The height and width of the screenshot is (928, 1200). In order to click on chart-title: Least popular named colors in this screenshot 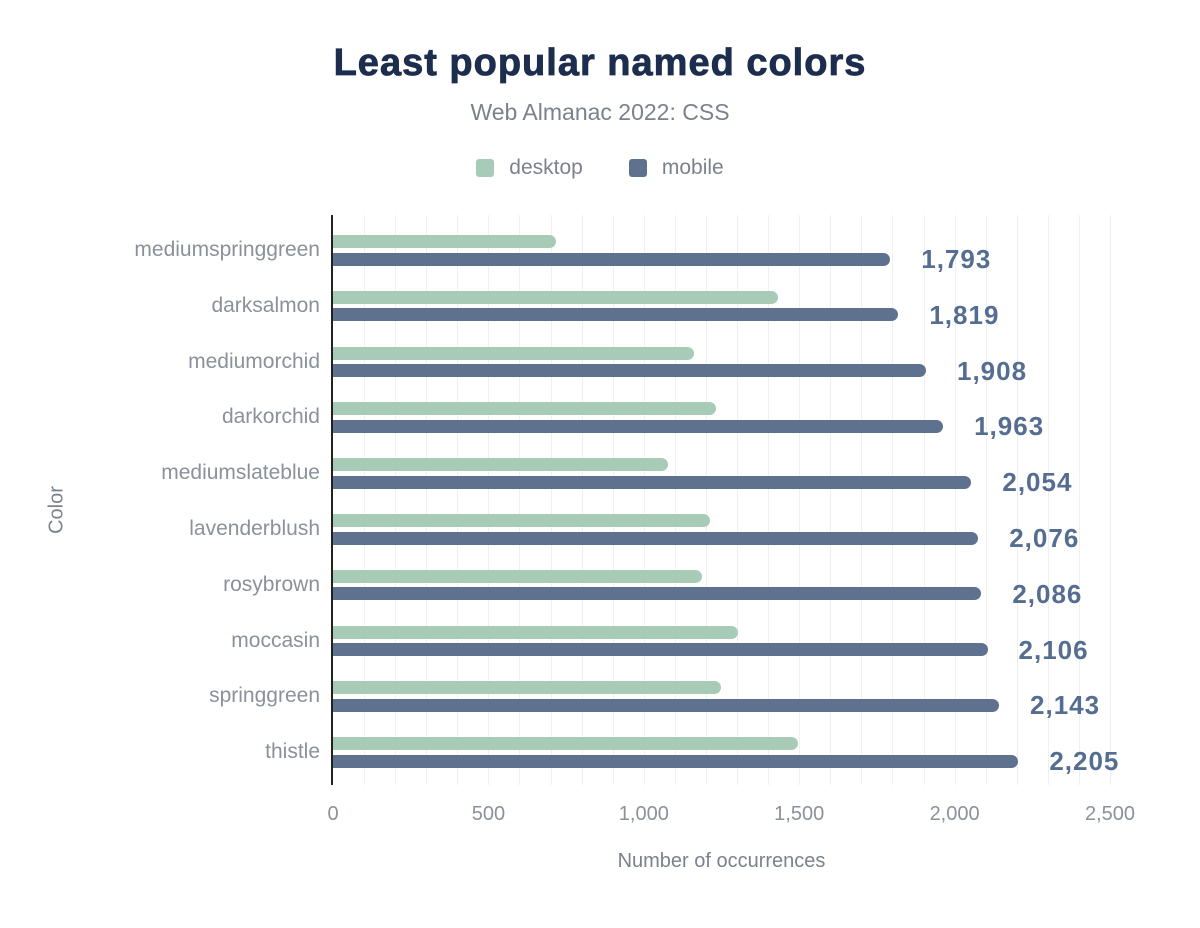, I will do `click(600, 63)`.